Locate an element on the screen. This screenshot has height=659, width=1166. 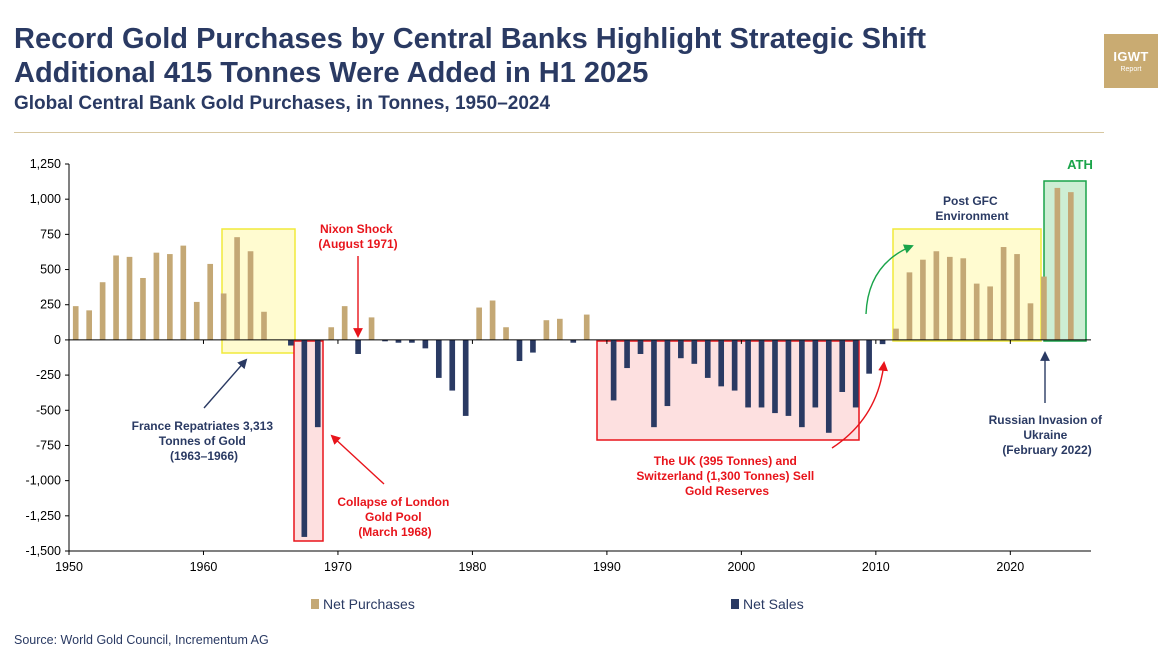
chart-legend: Net Purchases Net Sales is located at coordinates (557, 604).